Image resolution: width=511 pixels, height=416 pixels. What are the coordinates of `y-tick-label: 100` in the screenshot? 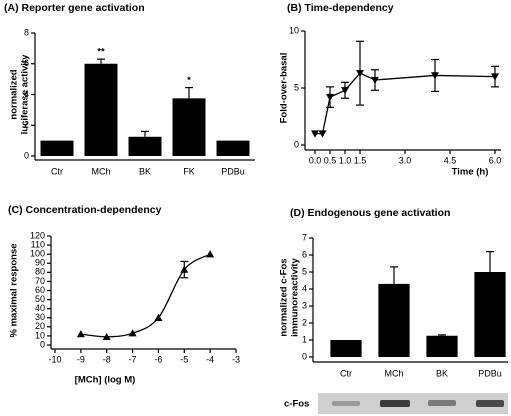 It's located at (37, 254).